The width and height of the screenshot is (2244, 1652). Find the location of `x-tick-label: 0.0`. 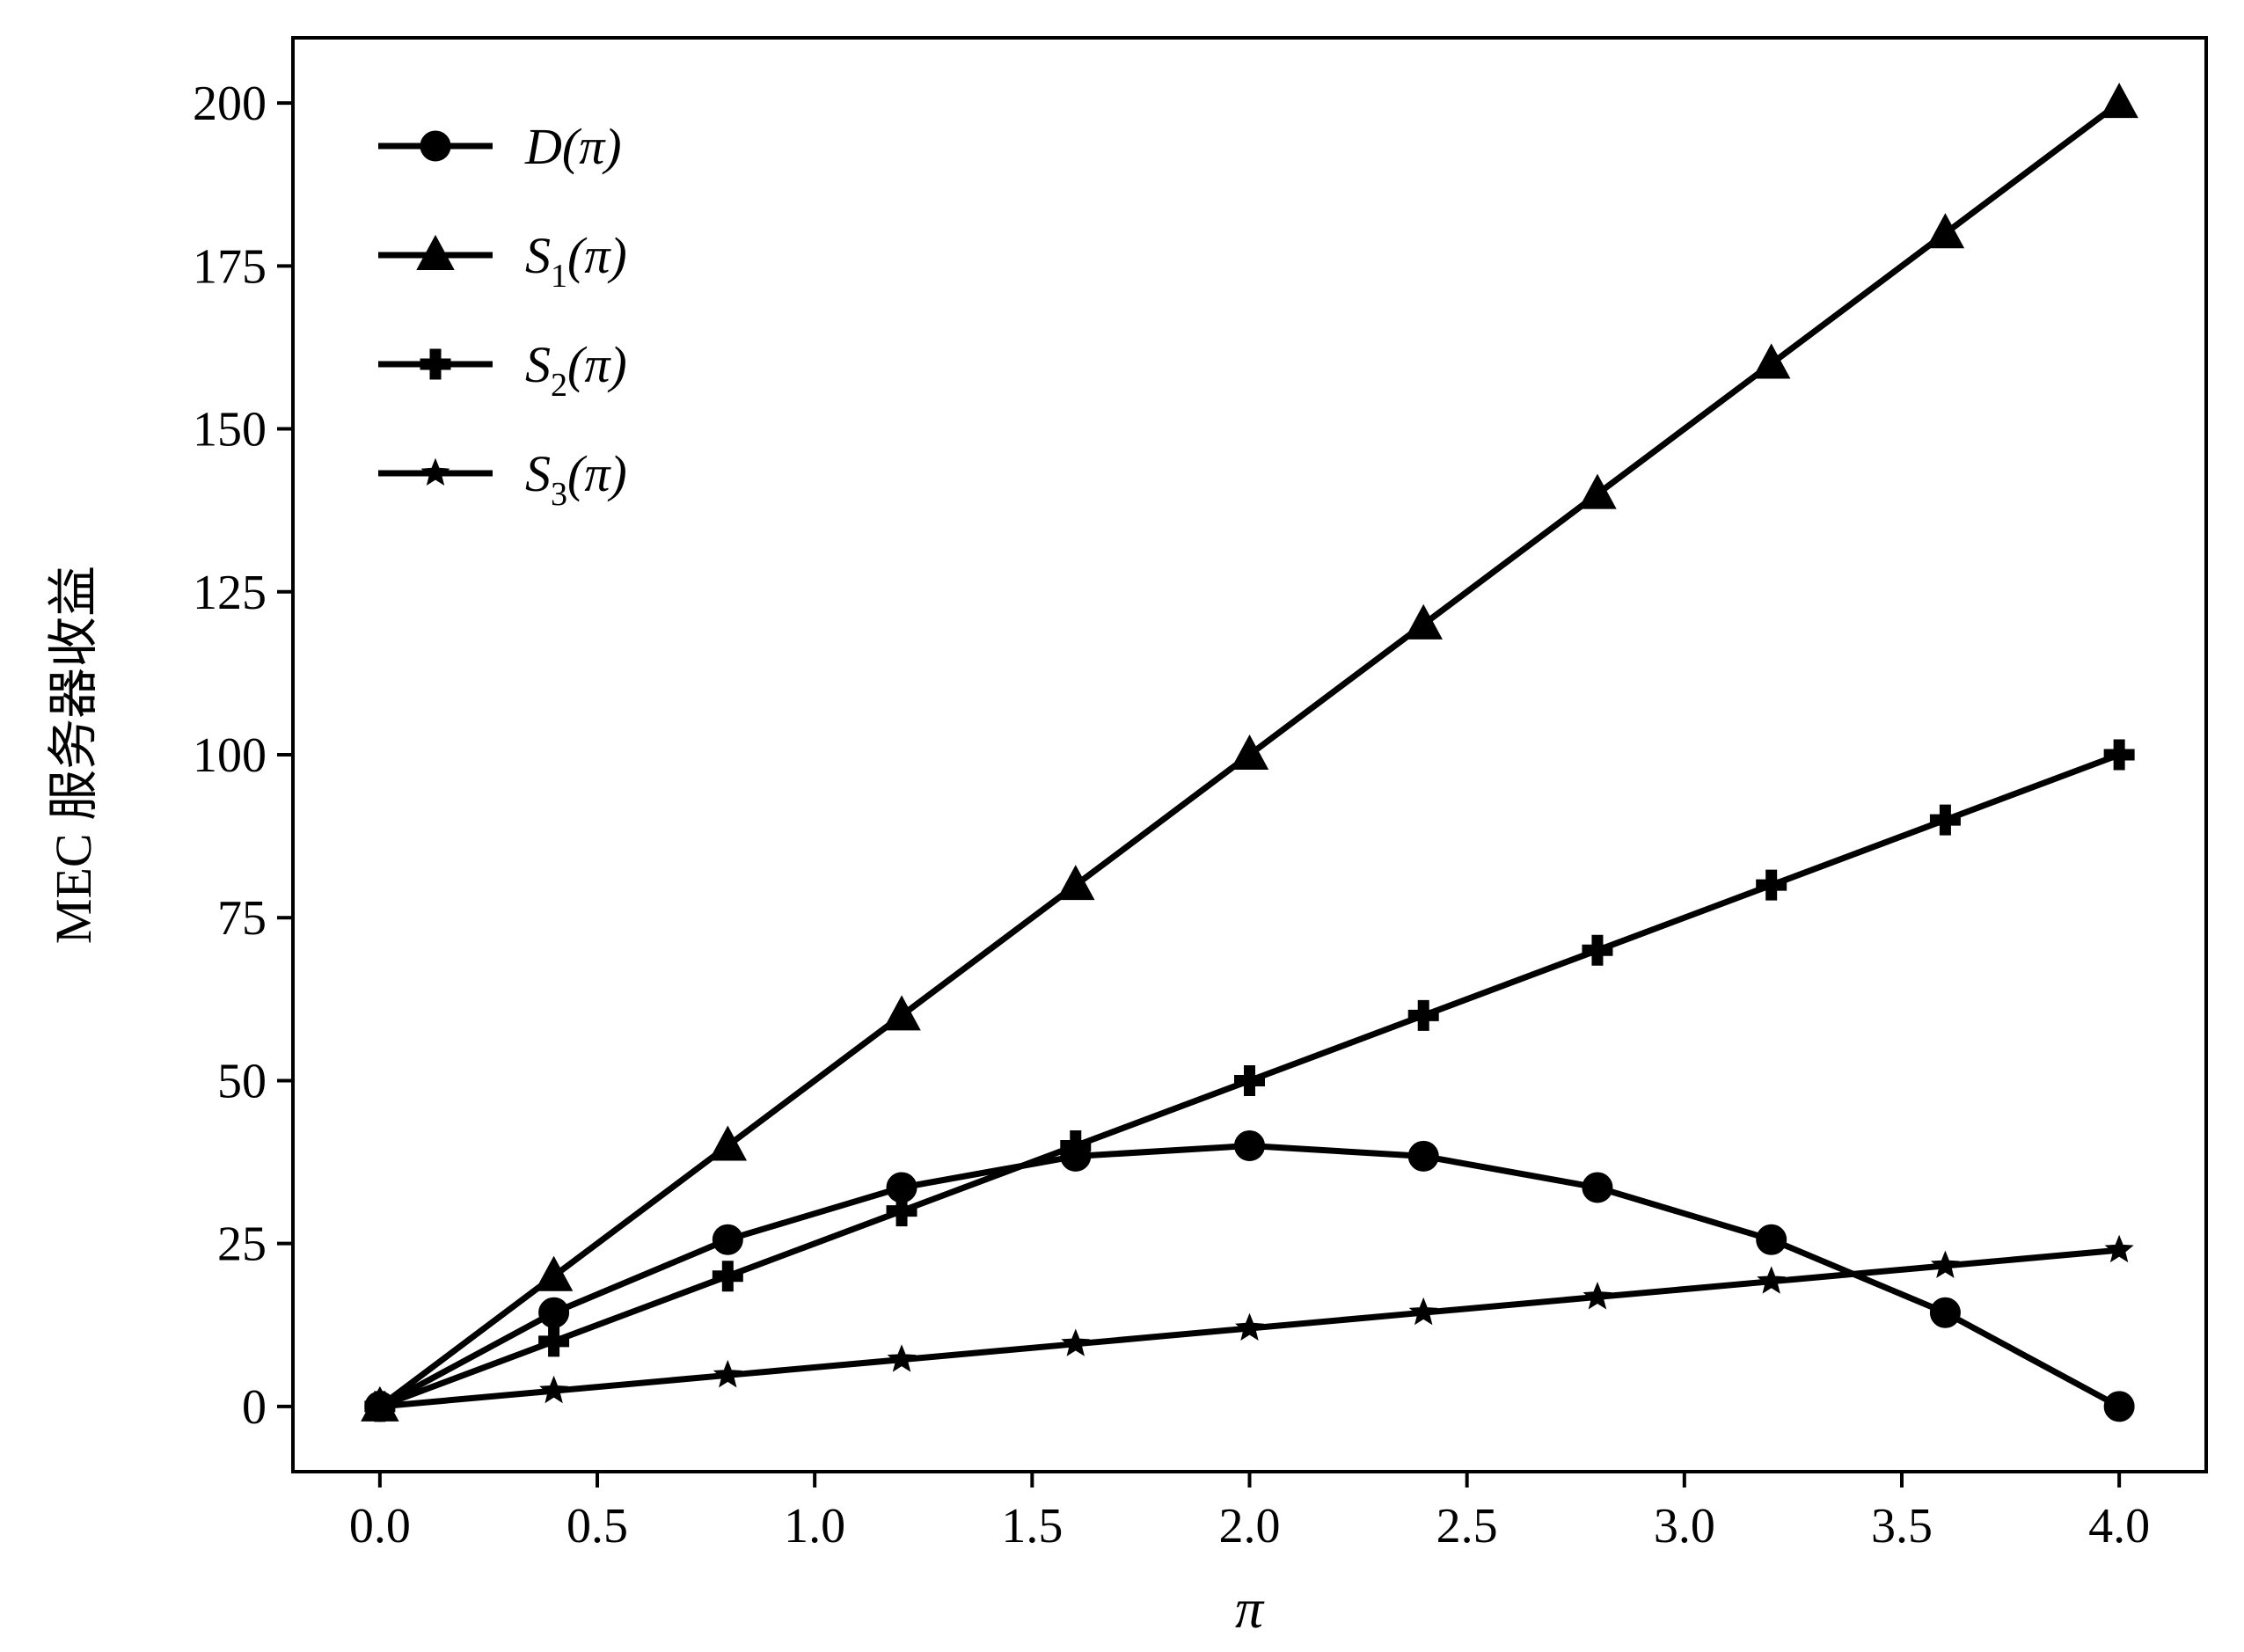

x-tick-label: 0.0 is located at coordinates (380, 1526).